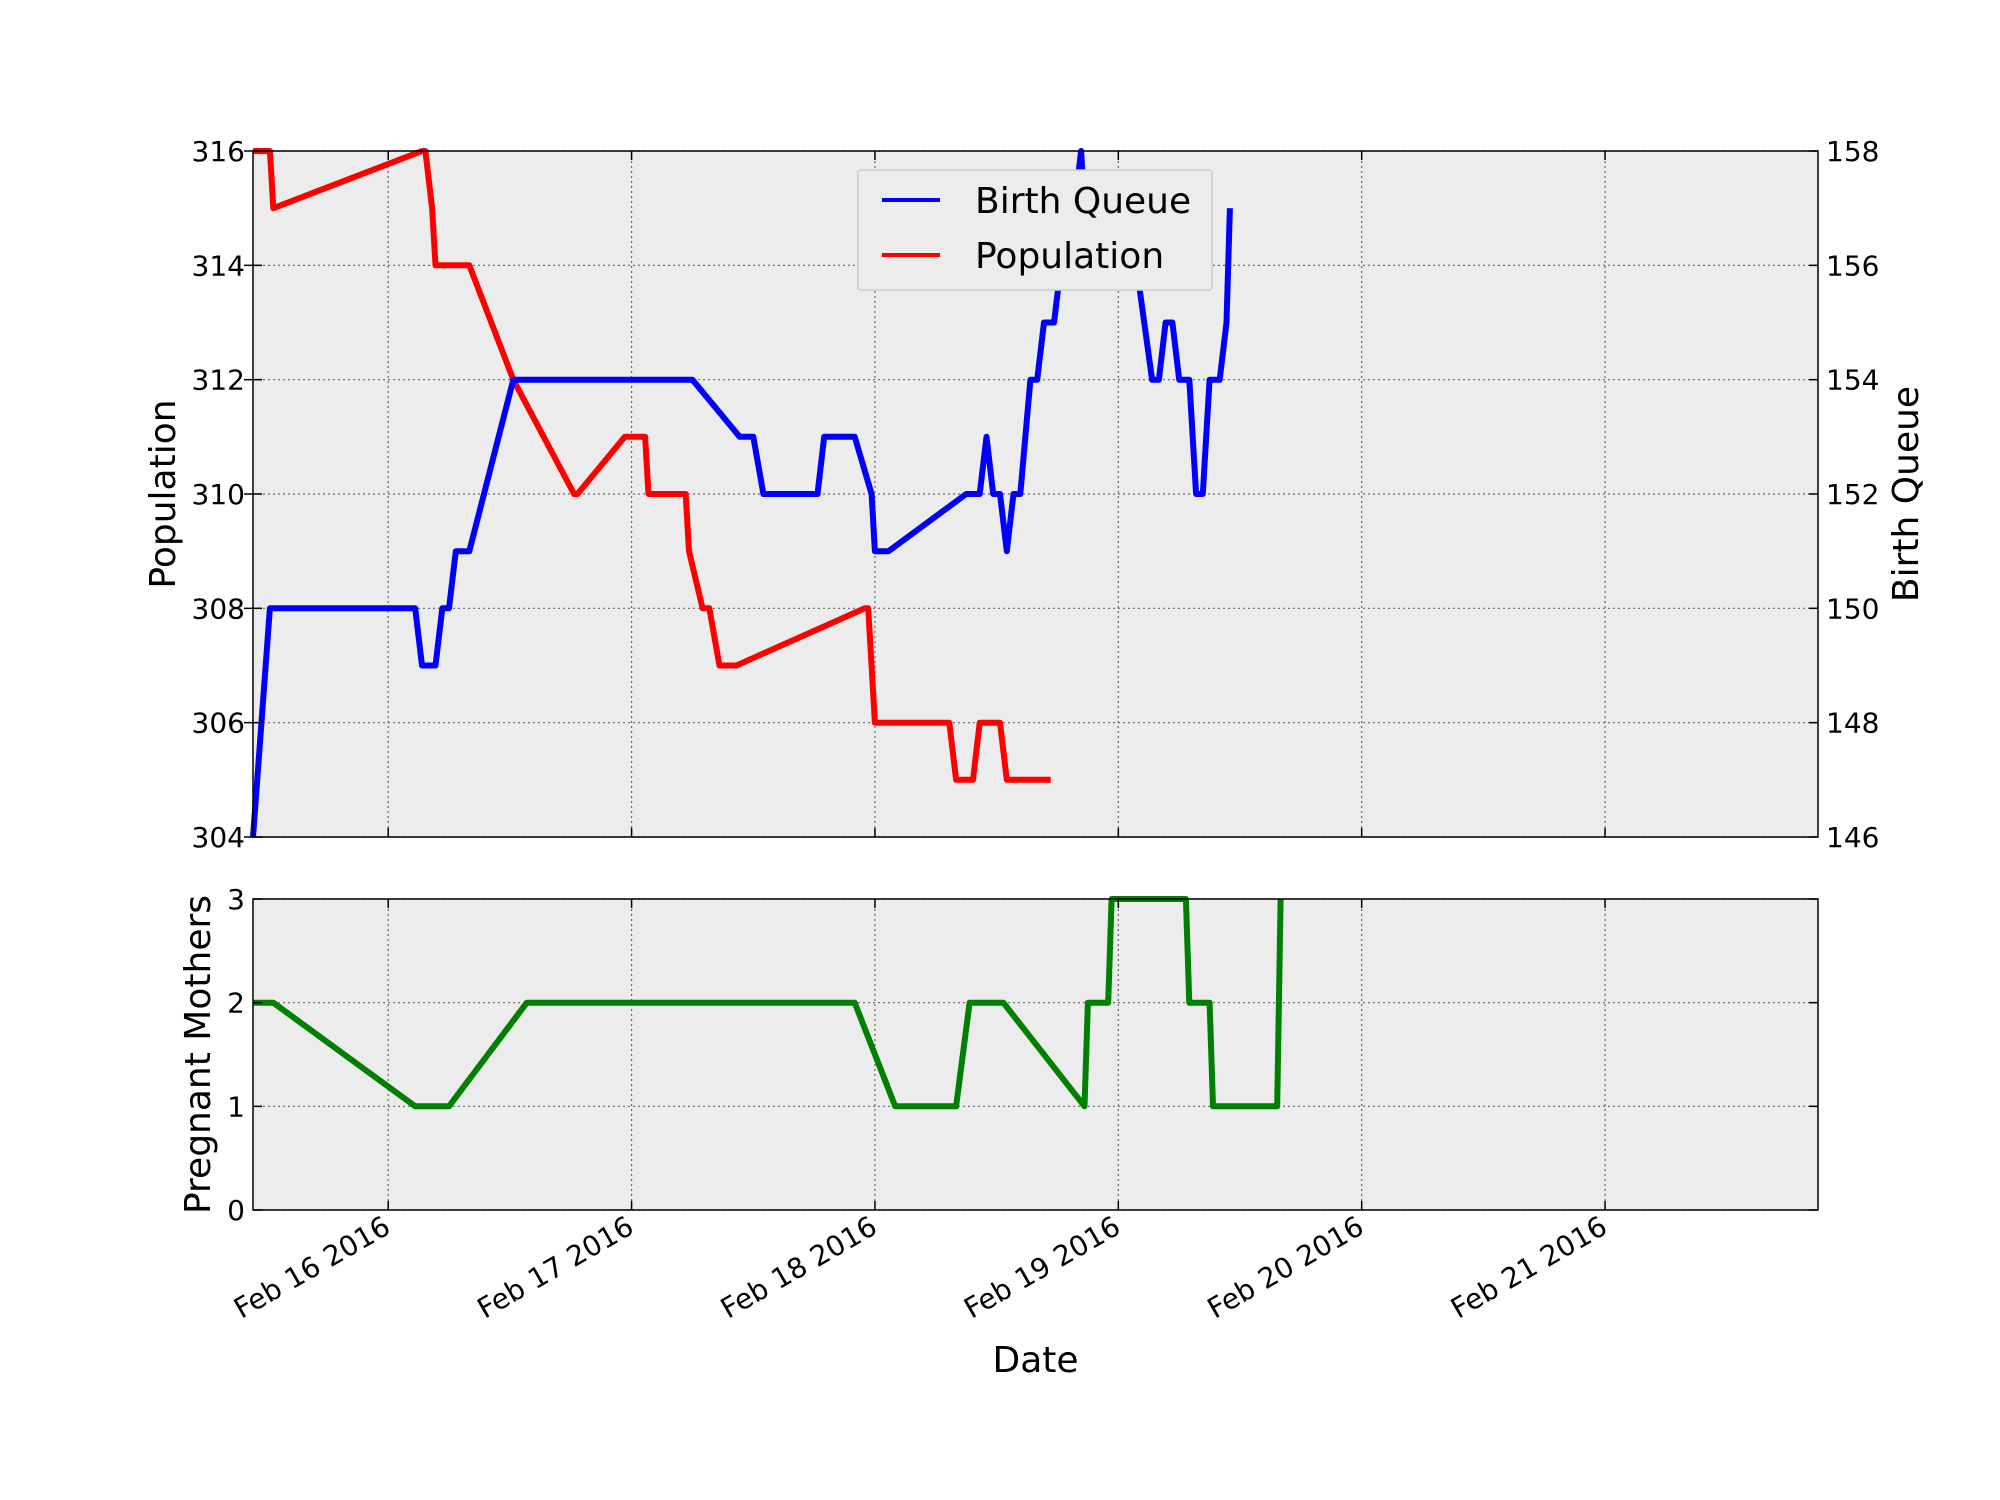 The image size is (2000, 1500). I want to click on y-tick-label: 310, so click(218, 494).